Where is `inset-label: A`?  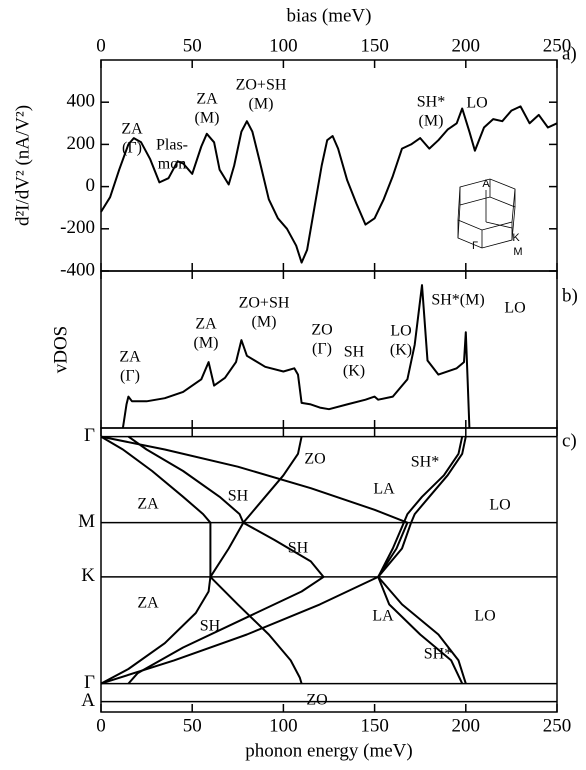
inset-label: A is located at coordinates (486, 184).